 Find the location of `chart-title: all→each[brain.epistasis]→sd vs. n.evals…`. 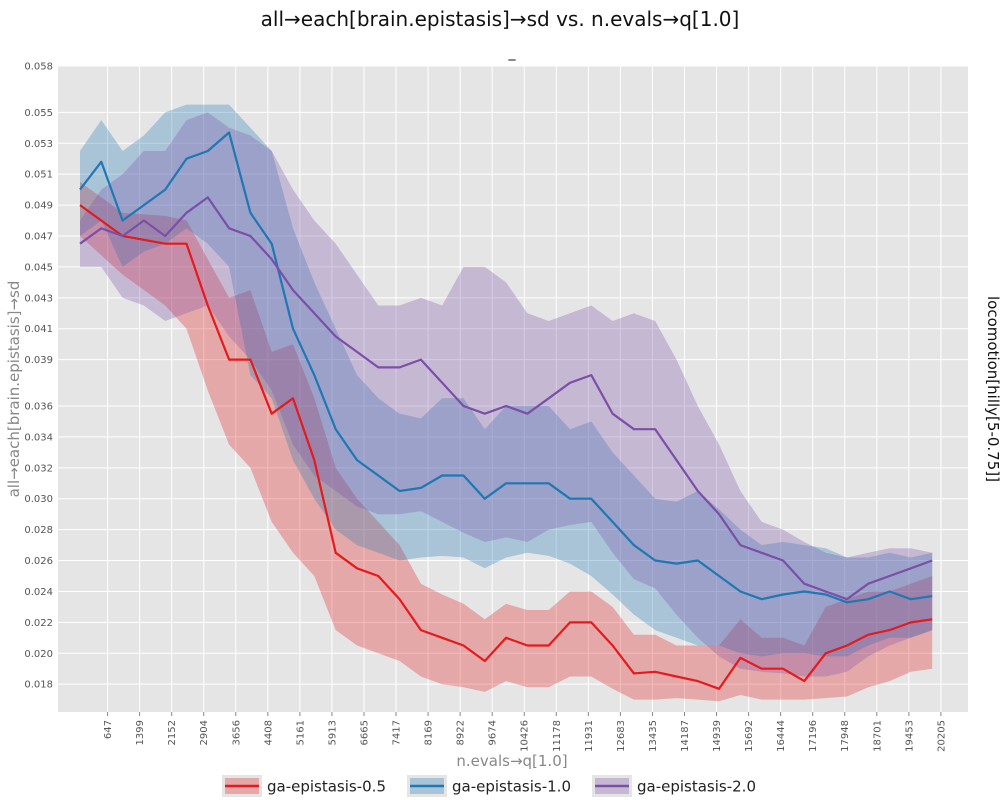

chart-title: all→each[brain.epistasis]→sd vs. n.evals… is located at coordinates (500, 19).